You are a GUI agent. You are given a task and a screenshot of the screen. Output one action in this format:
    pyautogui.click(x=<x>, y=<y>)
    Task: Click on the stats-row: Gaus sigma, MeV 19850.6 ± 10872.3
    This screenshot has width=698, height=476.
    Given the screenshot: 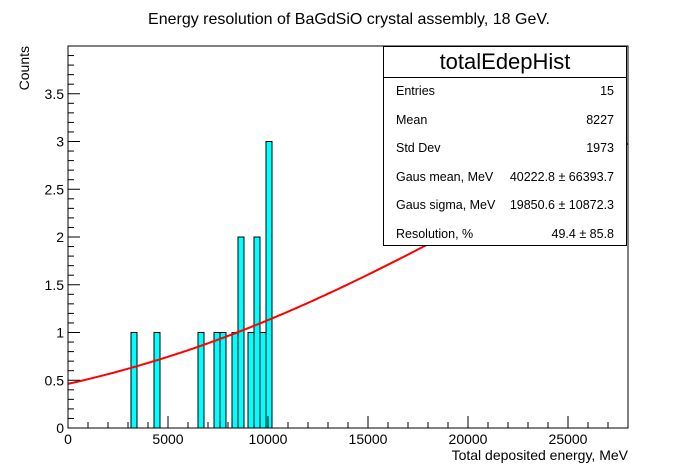 What is the action you would take?
    pyautogui.click(x=505, y=205)
    